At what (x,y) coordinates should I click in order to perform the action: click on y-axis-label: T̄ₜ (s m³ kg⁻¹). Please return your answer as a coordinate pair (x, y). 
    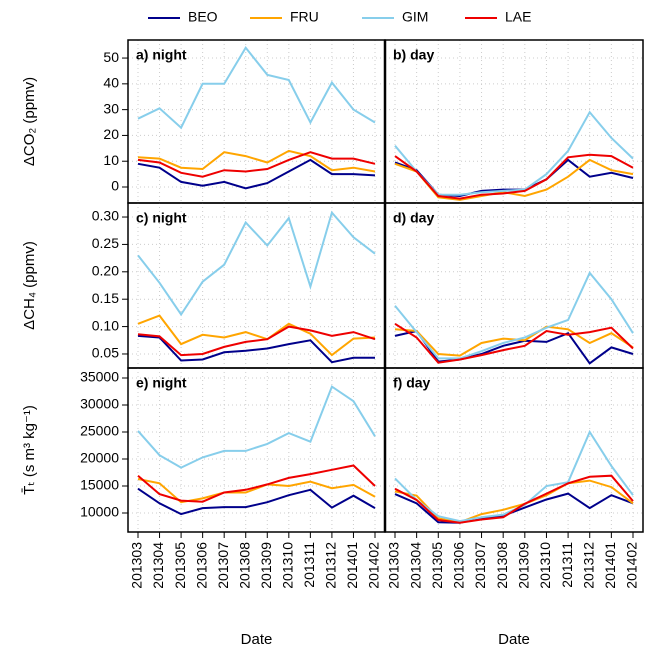
    Looking at the image, I should click on (29, 450).